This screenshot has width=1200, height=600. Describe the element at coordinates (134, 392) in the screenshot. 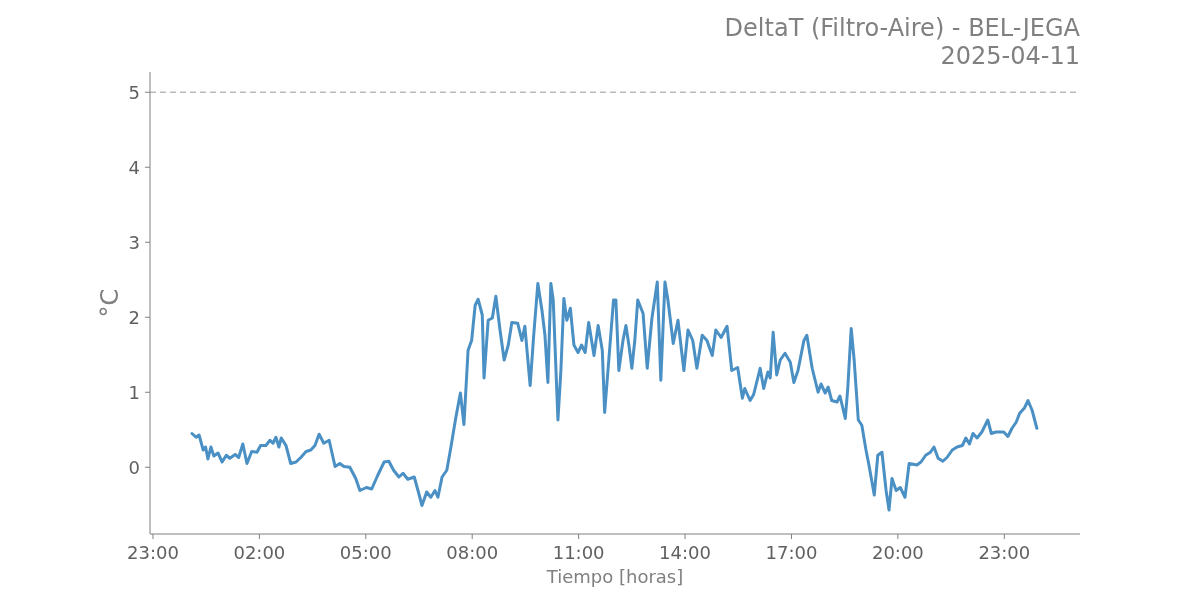

I see `y-tick-label: 1` at that location.